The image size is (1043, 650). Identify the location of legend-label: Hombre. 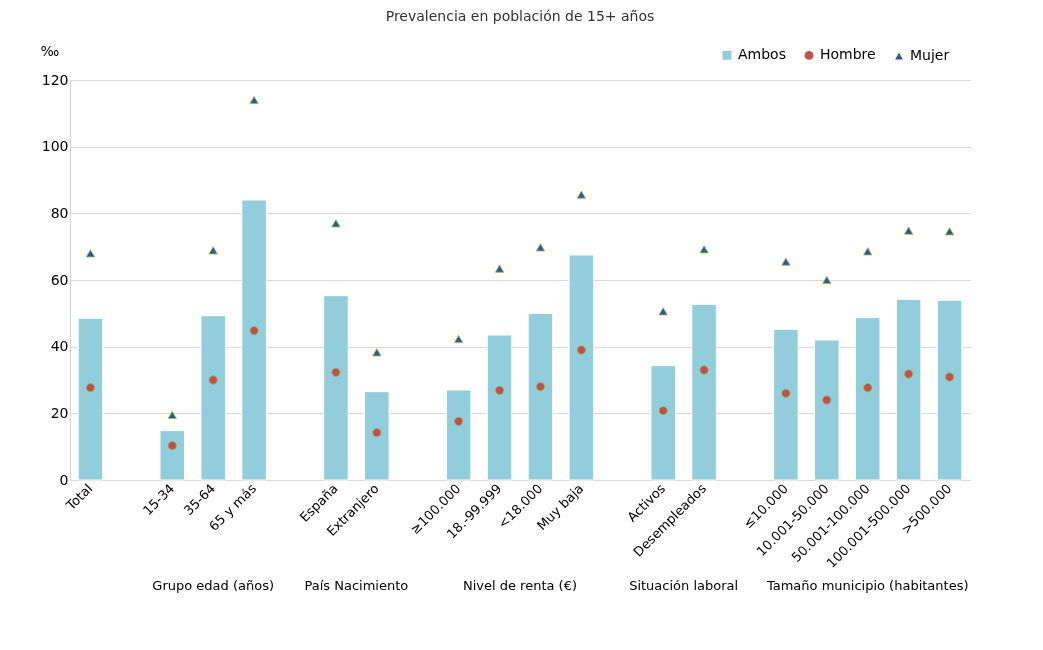
(848, 54).